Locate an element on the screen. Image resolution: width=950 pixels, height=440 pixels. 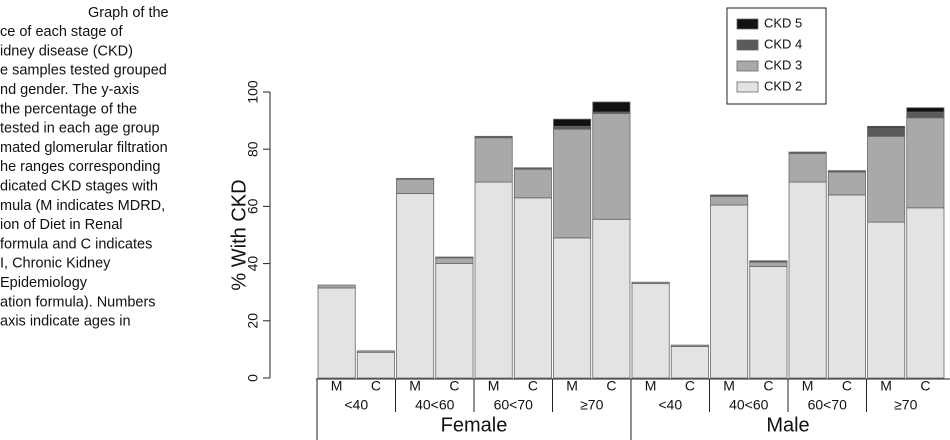
y-tick-label: 100 is located at coordinates (253, 92).